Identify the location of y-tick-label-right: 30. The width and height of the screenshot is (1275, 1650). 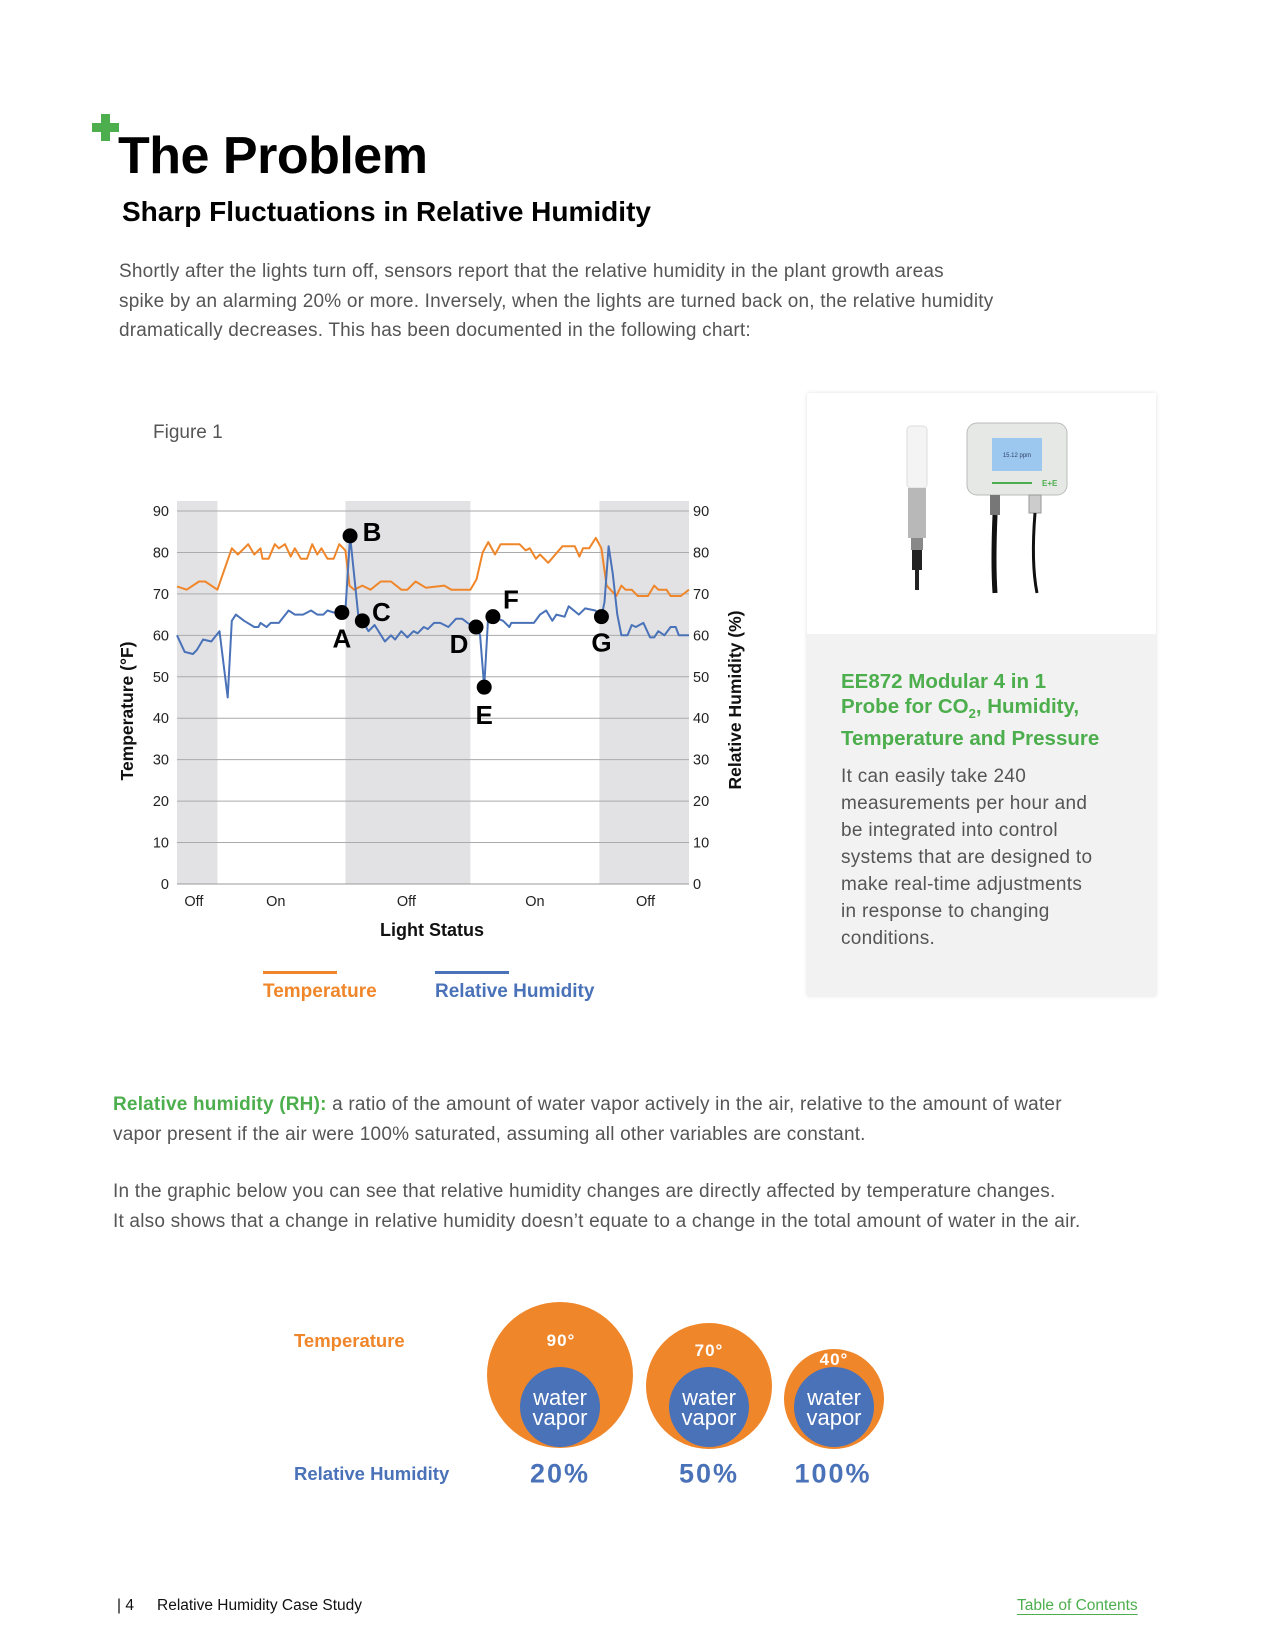
(701, 761).